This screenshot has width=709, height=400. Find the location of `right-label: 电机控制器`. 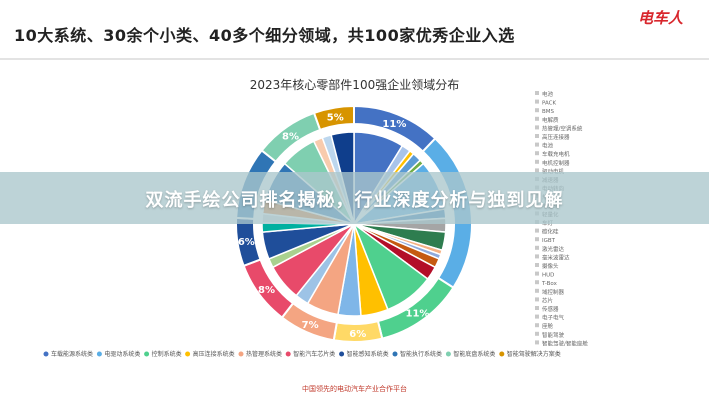

right-label: 电机控制器 is located at coordinates (556, 163).